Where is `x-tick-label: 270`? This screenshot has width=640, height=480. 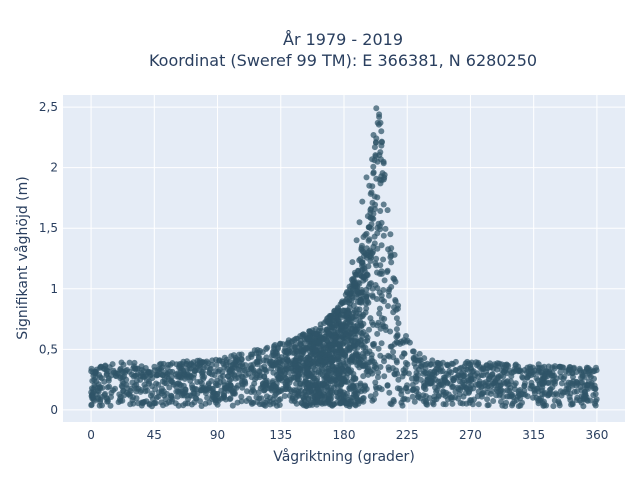 x-tick-label: 270 is located at coordinates (470, 435).